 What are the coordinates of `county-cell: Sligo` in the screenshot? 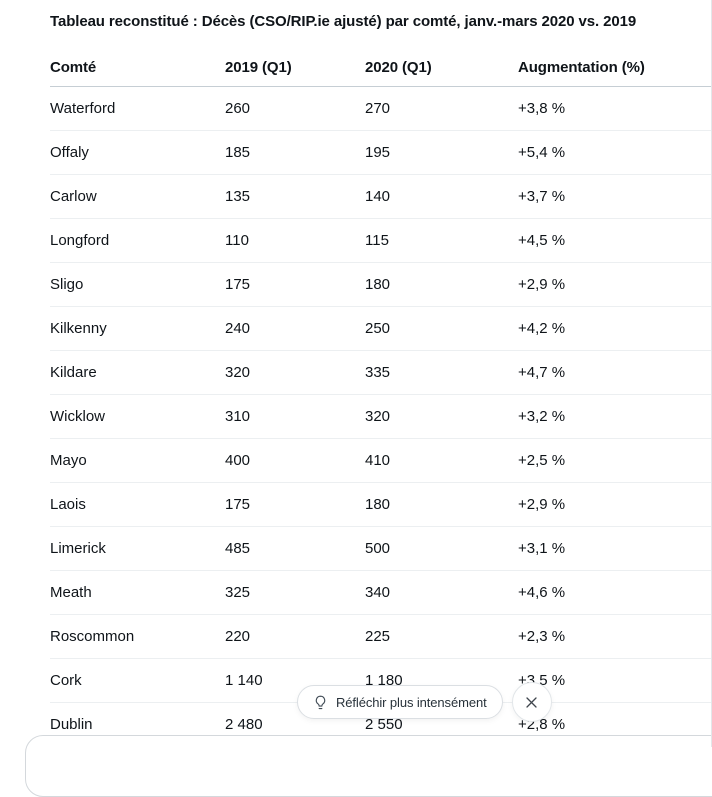 It's located at (137, 285).